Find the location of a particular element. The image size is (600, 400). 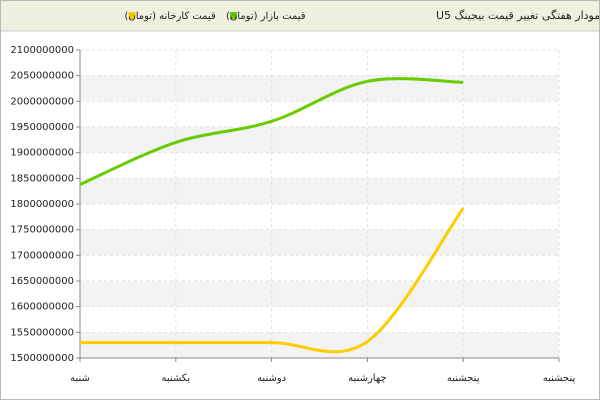

y-tick-label: 1750000000 is located at coordinates (42, 230).